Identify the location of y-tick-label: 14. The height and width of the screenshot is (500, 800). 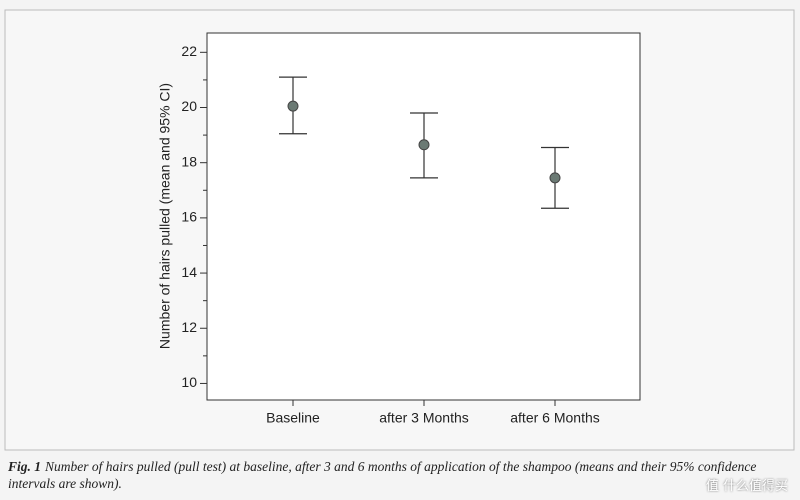
(189, 272).